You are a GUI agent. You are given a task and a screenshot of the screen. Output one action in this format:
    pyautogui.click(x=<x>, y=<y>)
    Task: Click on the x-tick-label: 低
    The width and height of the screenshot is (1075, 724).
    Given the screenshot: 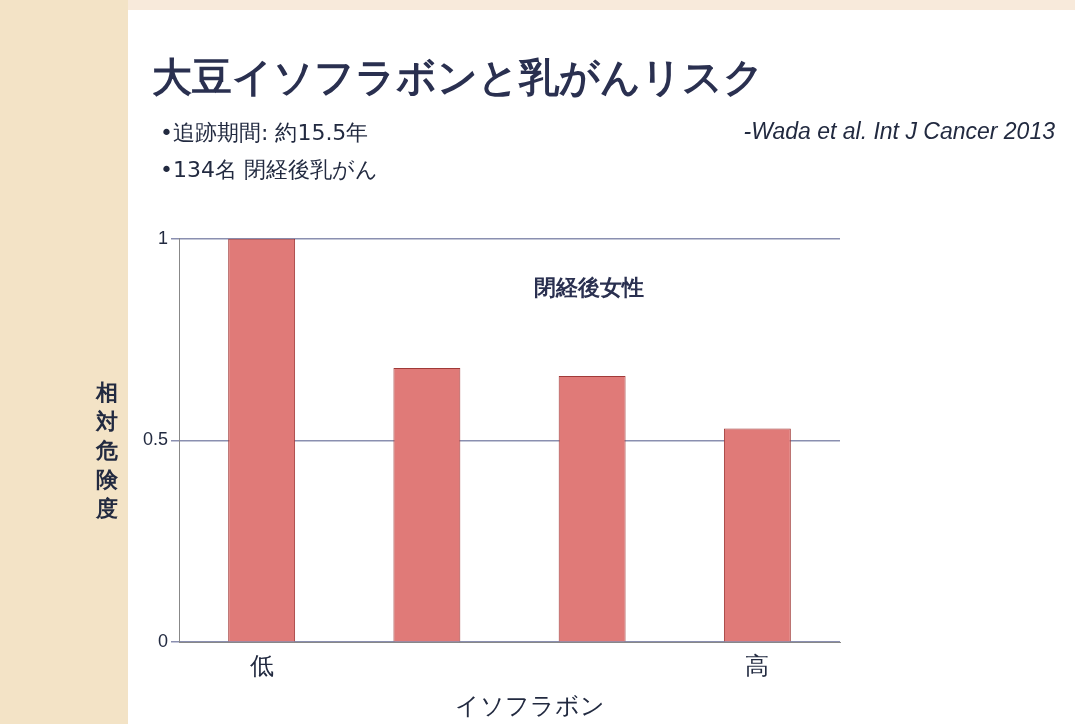 What is the action you would take?
    pyautogui.click(x=261, y=665)
    